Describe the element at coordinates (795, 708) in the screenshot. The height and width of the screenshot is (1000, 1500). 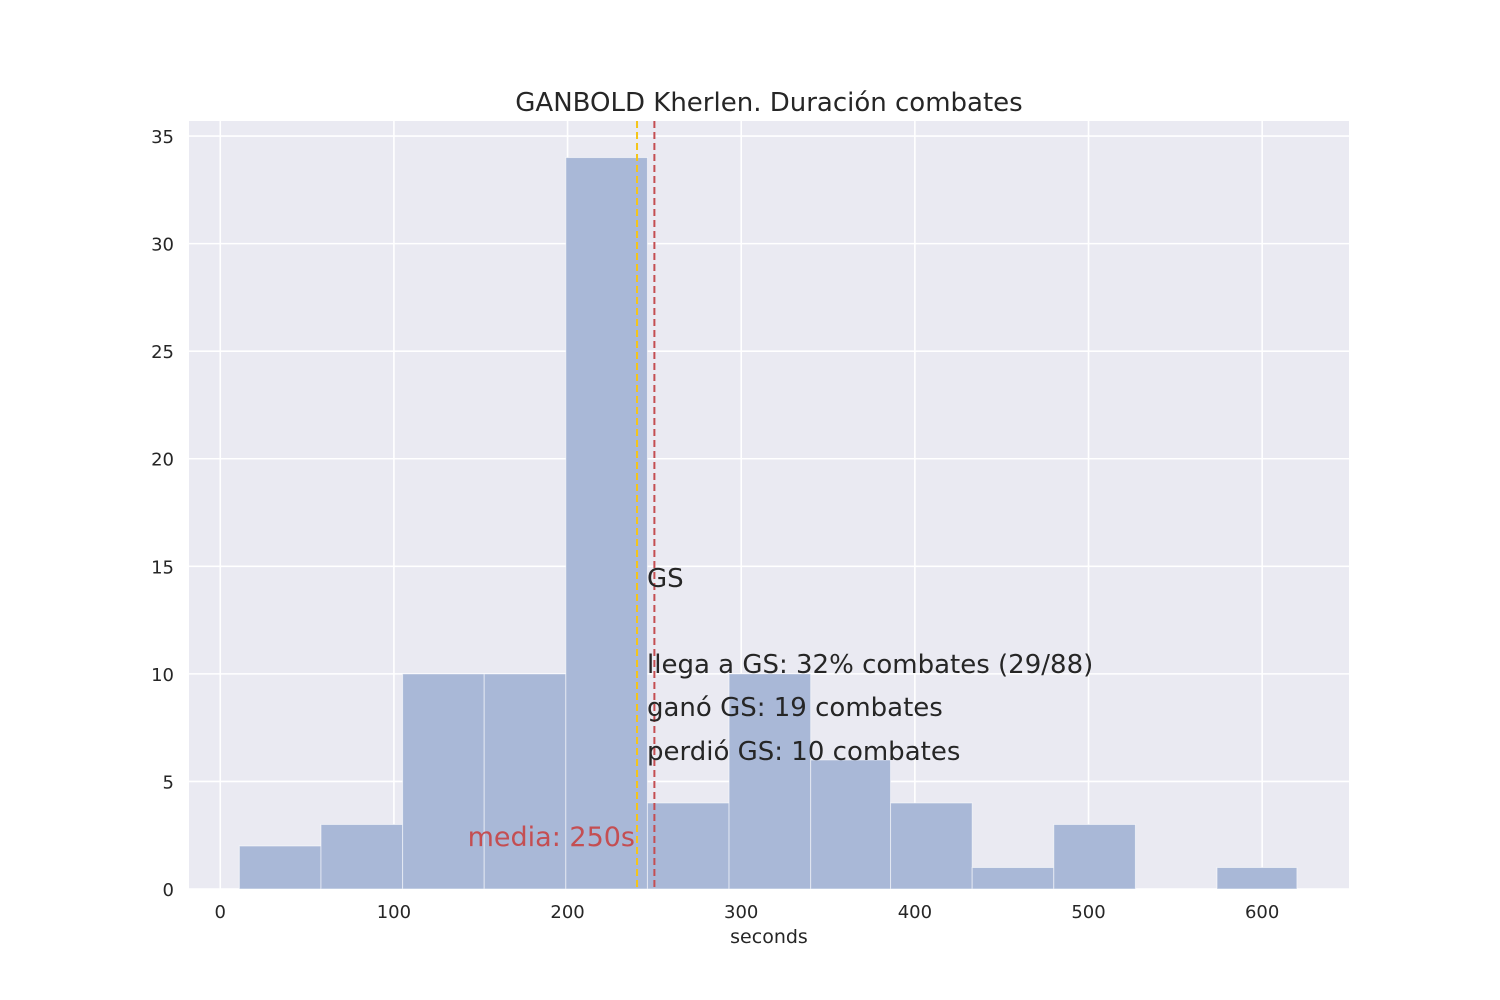
I see `won-gs-annotation: ganó GS: 19 combates` at that location.